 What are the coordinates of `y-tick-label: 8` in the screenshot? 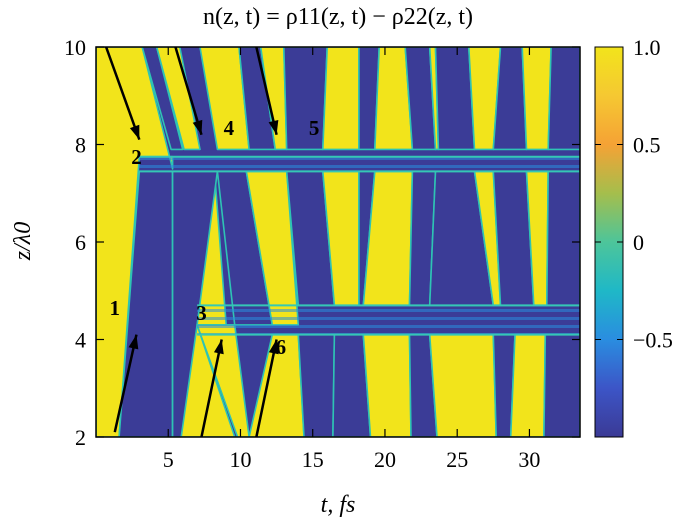 It's located at (80, 145).